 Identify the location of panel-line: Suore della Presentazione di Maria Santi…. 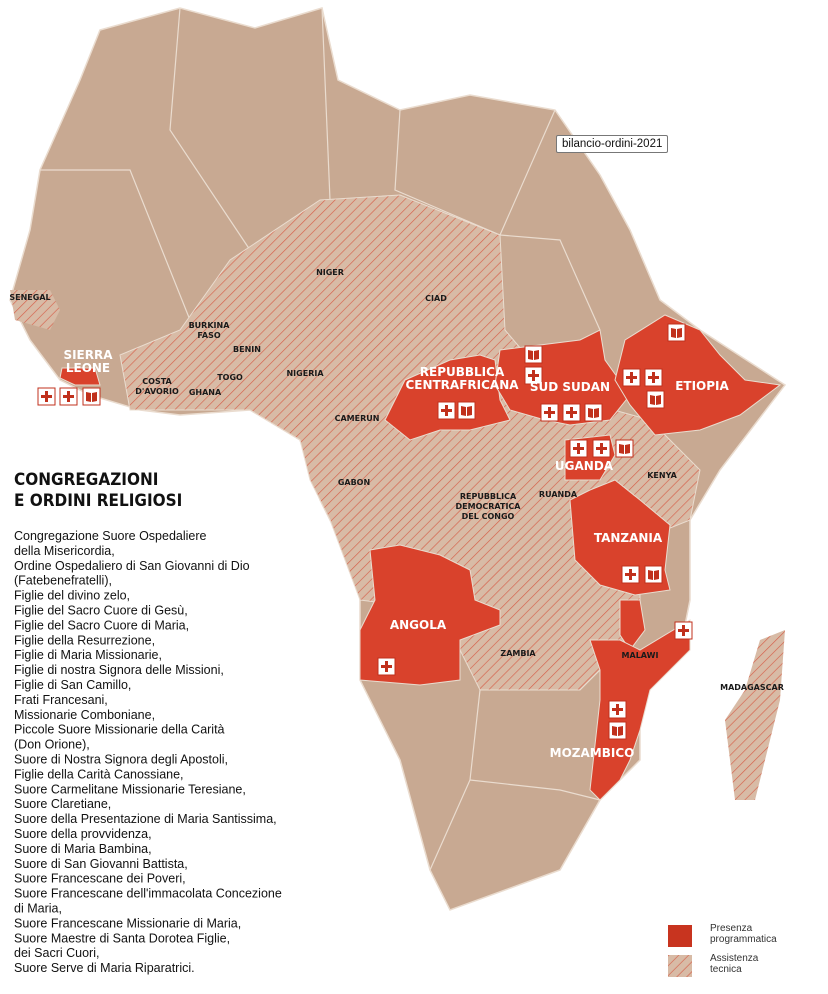
(145, 819).